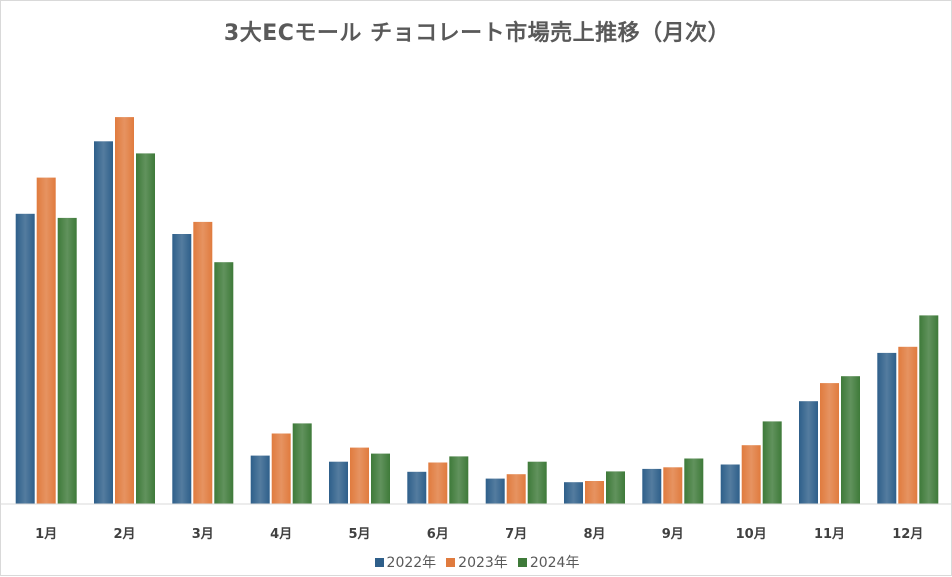  What do you see at coordinates (25, 359) in the screenshot?
I see `bar-2022年-1月` at bounding box center [25, 359].